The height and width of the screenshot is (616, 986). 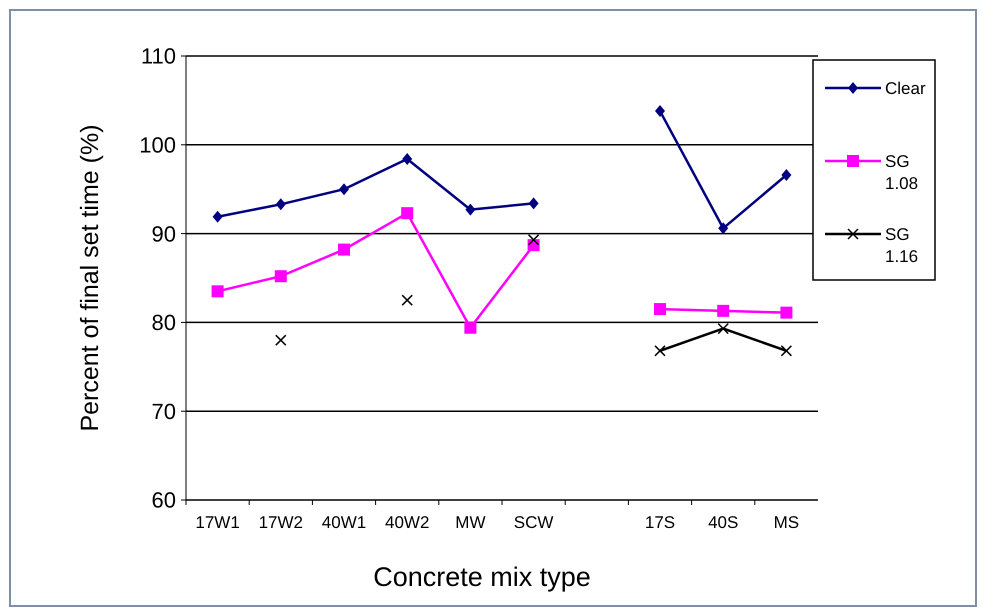 What do you see at coordinates (158, 56) in the screenshot?
I see `y-tick-label: 110` at bounding box center [158, 56].